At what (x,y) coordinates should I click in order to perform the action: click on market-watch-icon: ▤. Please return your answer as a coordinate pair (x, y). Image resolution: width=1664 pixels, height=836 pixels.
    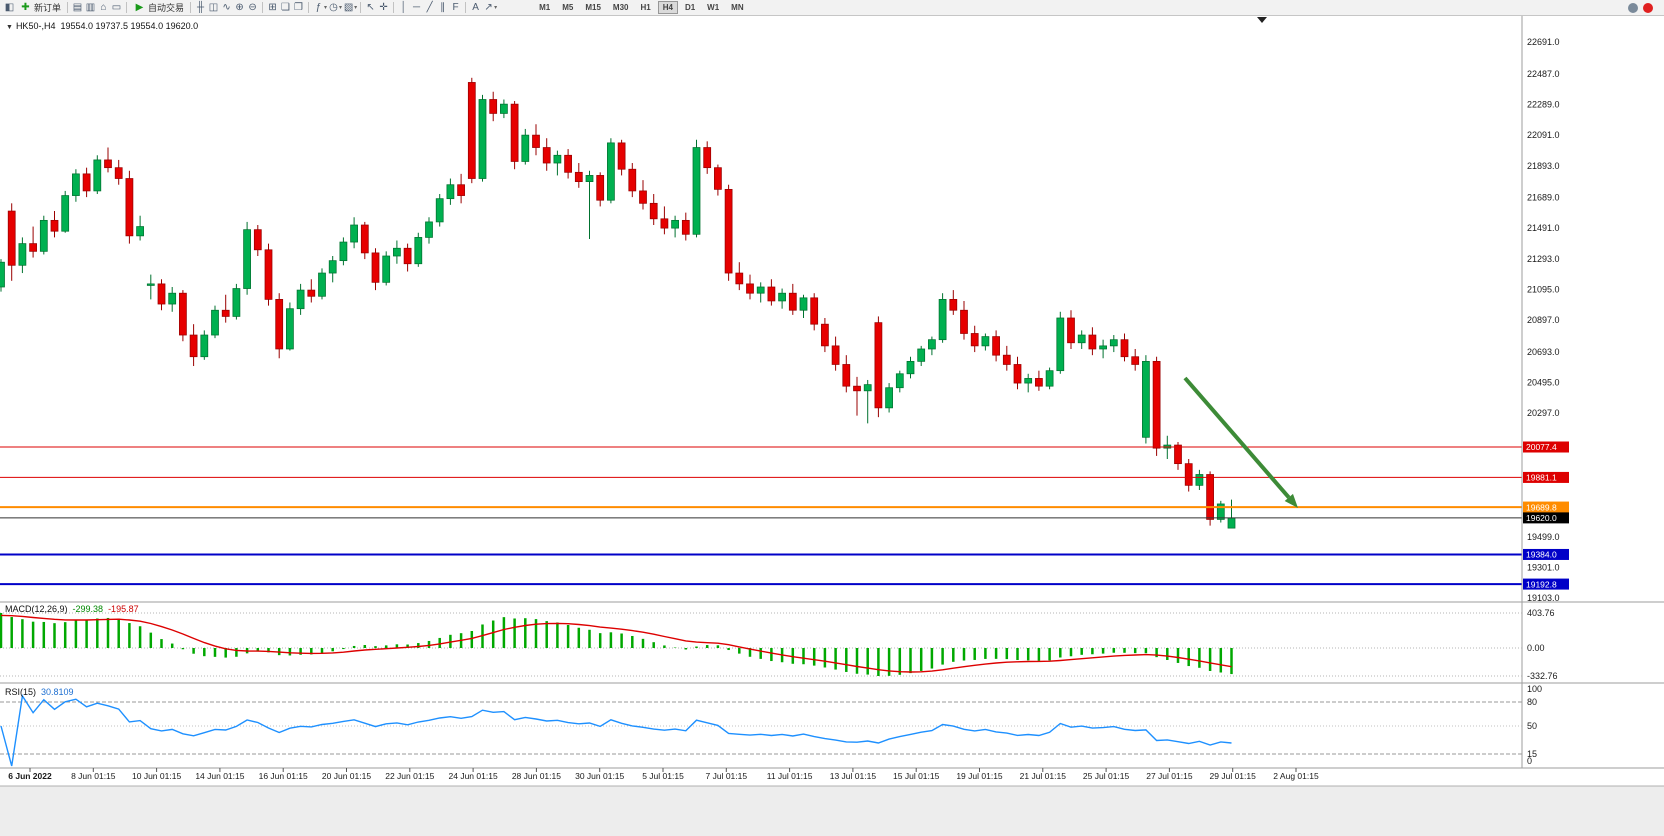
    Looking at the image, I should click on (77, 7).